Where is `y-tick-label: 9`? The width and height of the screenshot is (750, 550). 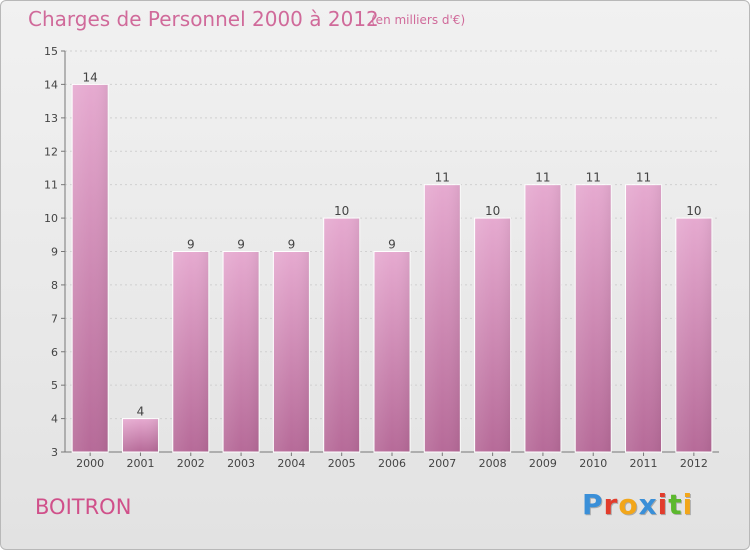 y-tick-label: 9 is located at coordinates (54, 252).